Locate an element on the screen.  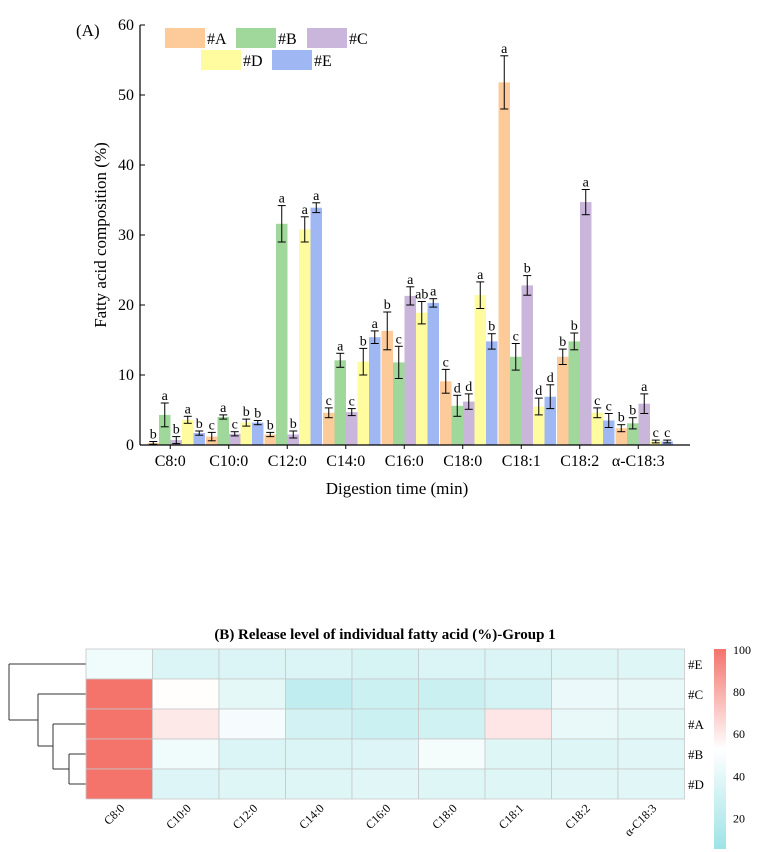
x-tick-label: C12:0 is located at coordinates (287, 461).